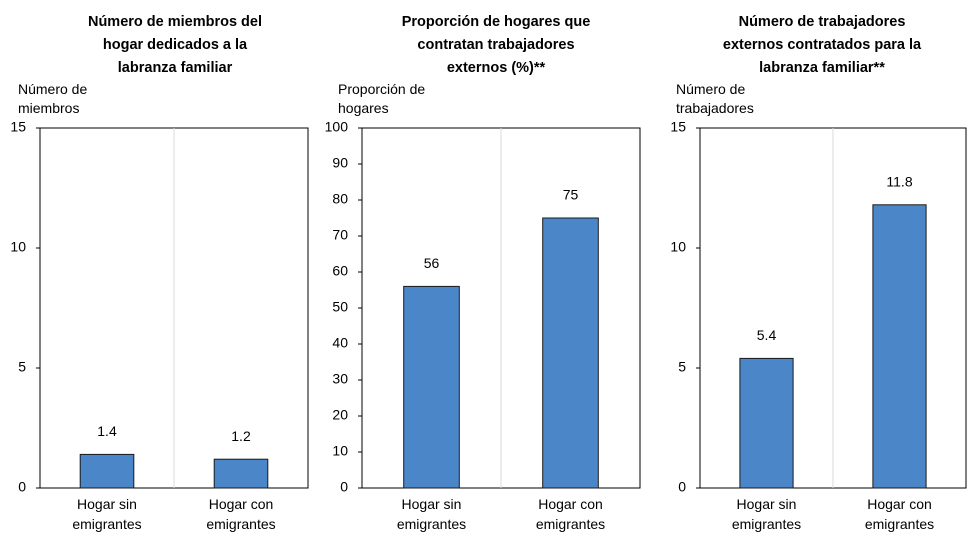  I want to click on y-axis-label: Número de trabajadores, so click(715, 98).